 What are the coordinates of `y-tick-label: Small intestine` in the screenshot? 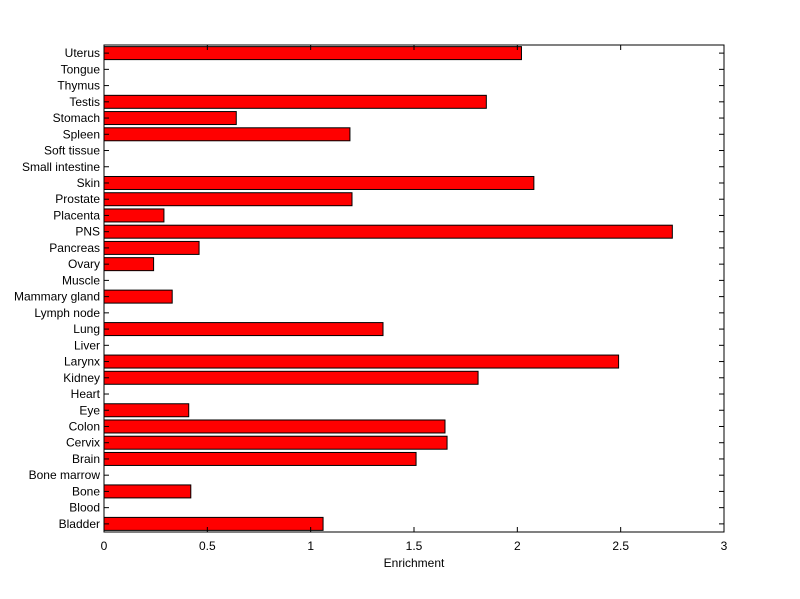 It's located at (61, 167).